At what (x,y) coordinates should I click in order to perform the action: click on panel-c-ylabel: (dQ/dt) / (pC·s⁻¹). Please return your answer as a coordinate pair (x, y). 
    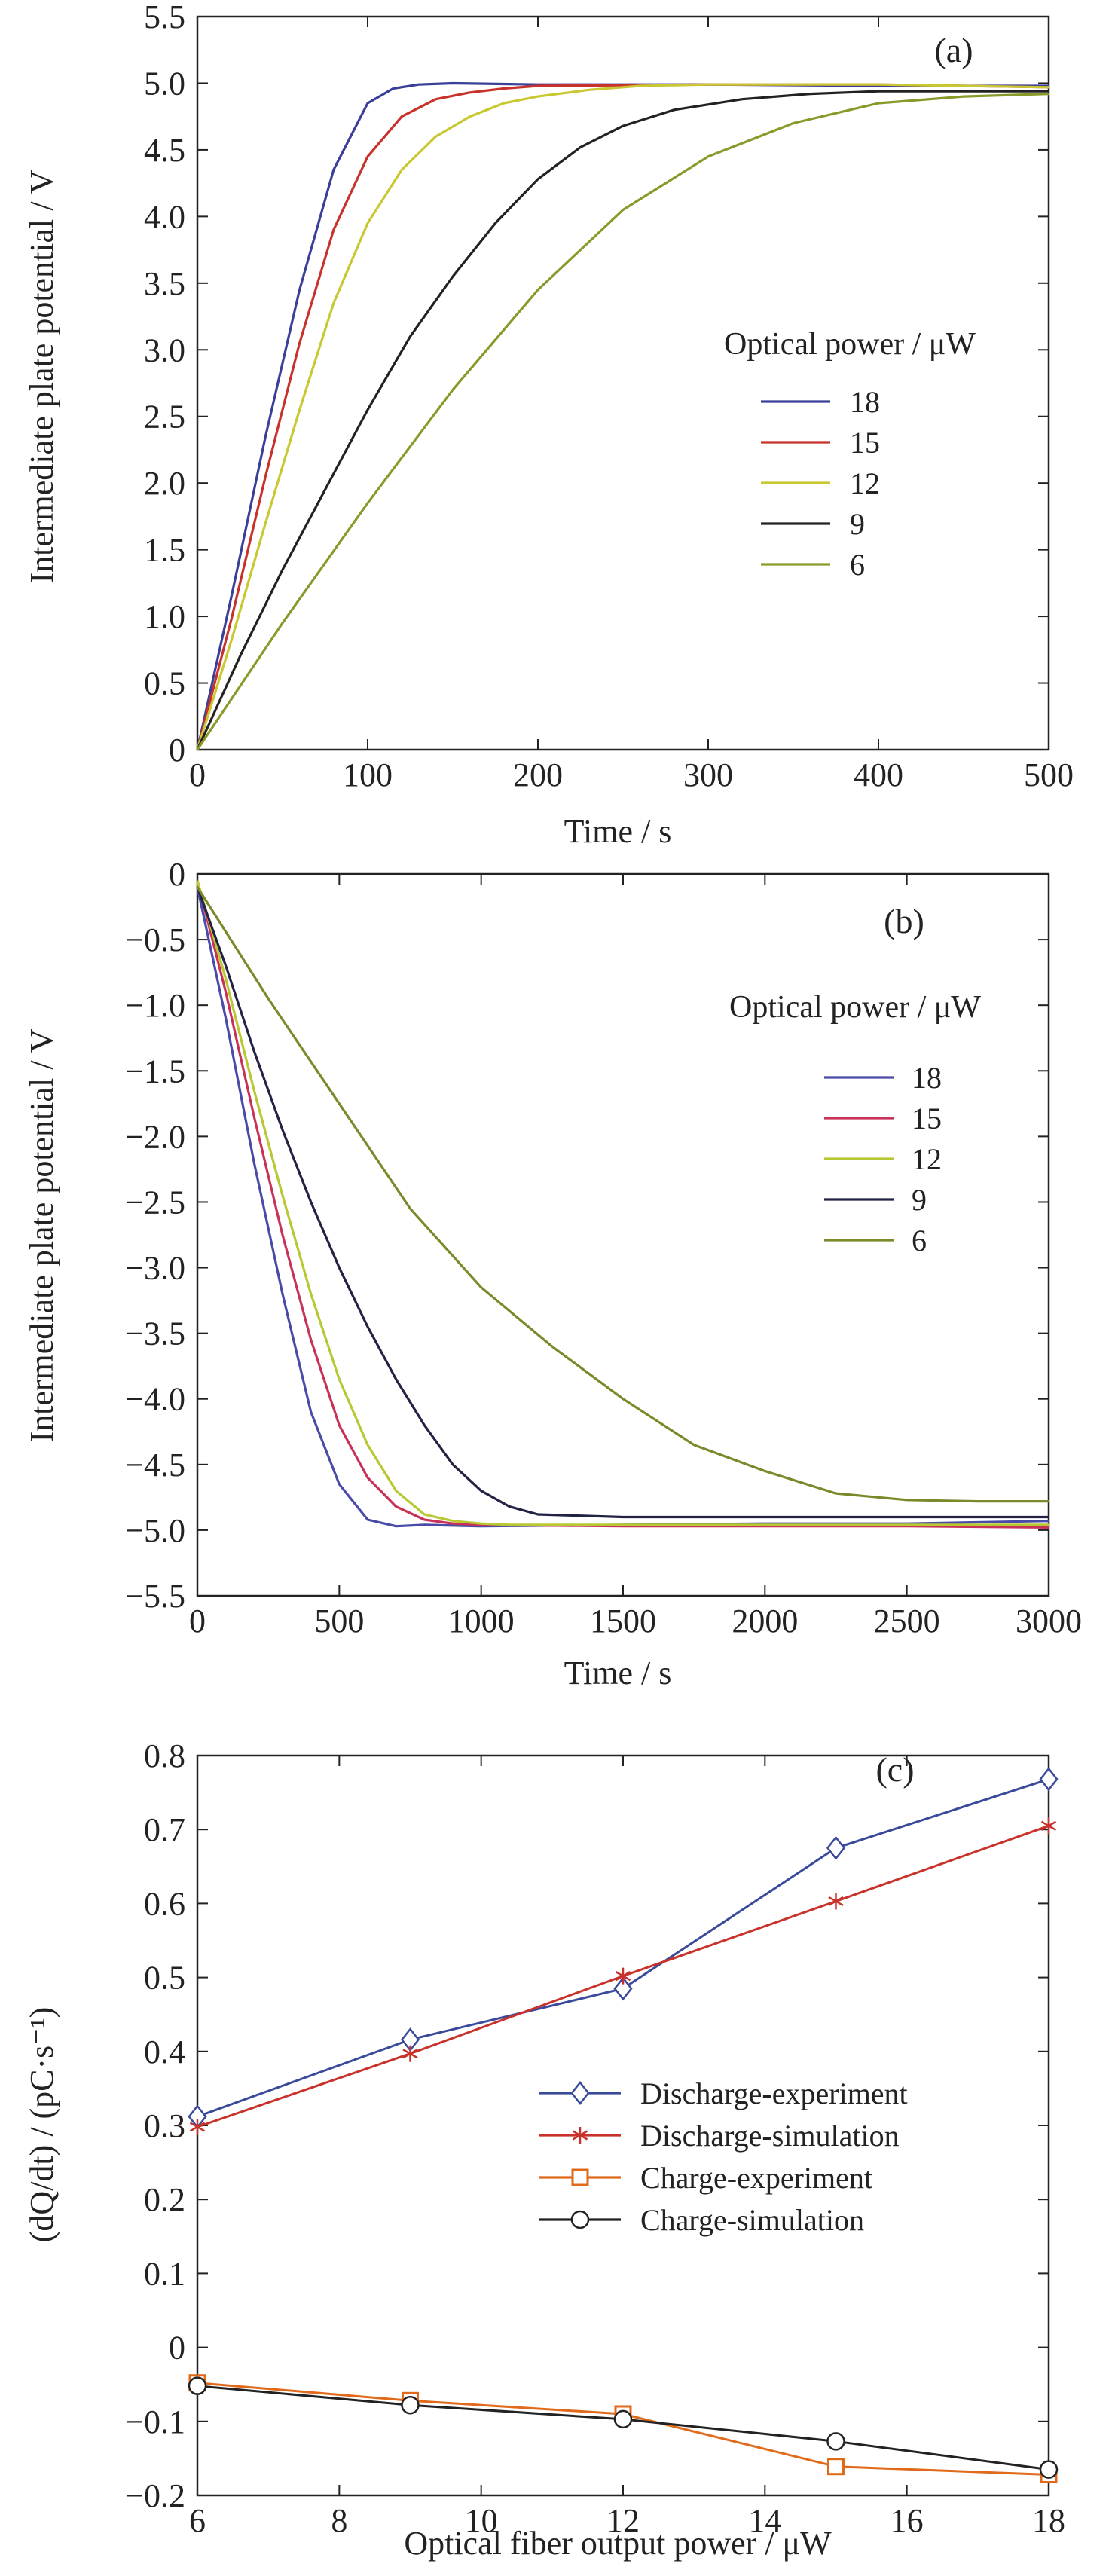
    Looking at the image, I should click on (41, 2125).